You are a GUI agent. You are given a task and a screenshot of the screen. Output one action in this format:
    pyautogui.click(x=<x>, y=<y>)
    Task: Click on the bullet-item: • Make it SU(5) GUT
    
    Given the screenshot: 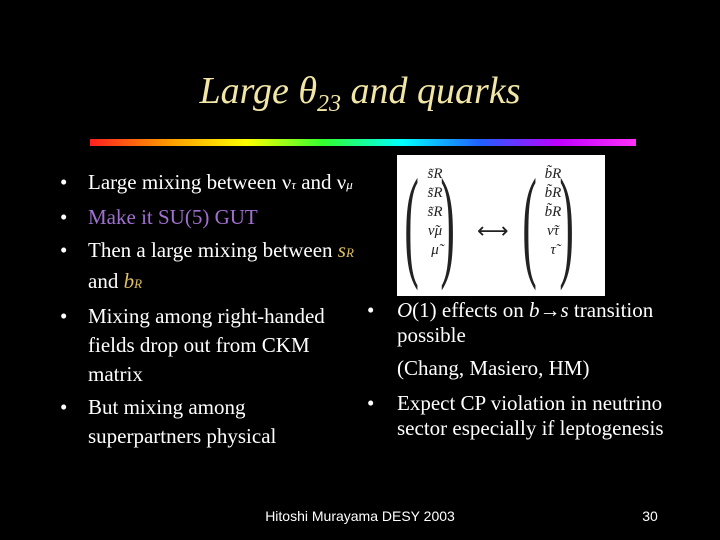 What is the action you would take?
    pyautogui.click(x=210, y=217)
    